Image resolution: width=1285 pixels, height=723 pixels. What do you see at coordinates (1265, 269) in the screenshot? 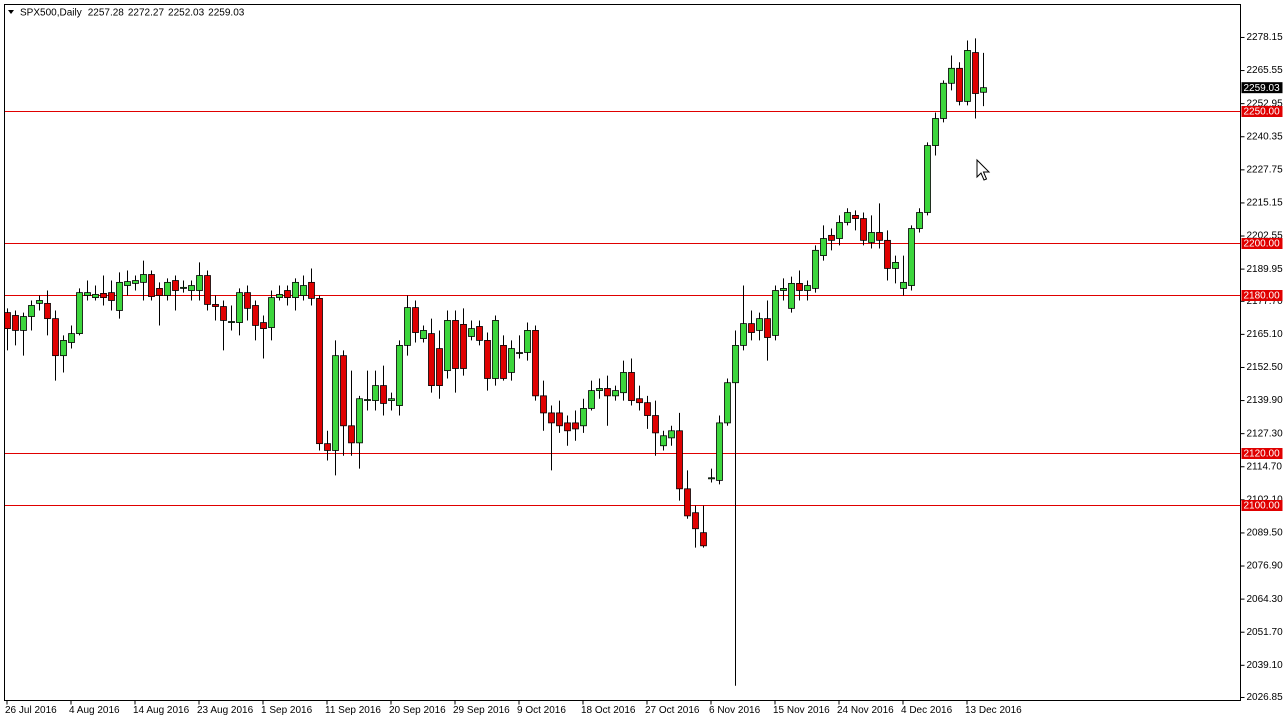
I see `y-tick-label: 2189.95` at bounding box center [1265, 269].